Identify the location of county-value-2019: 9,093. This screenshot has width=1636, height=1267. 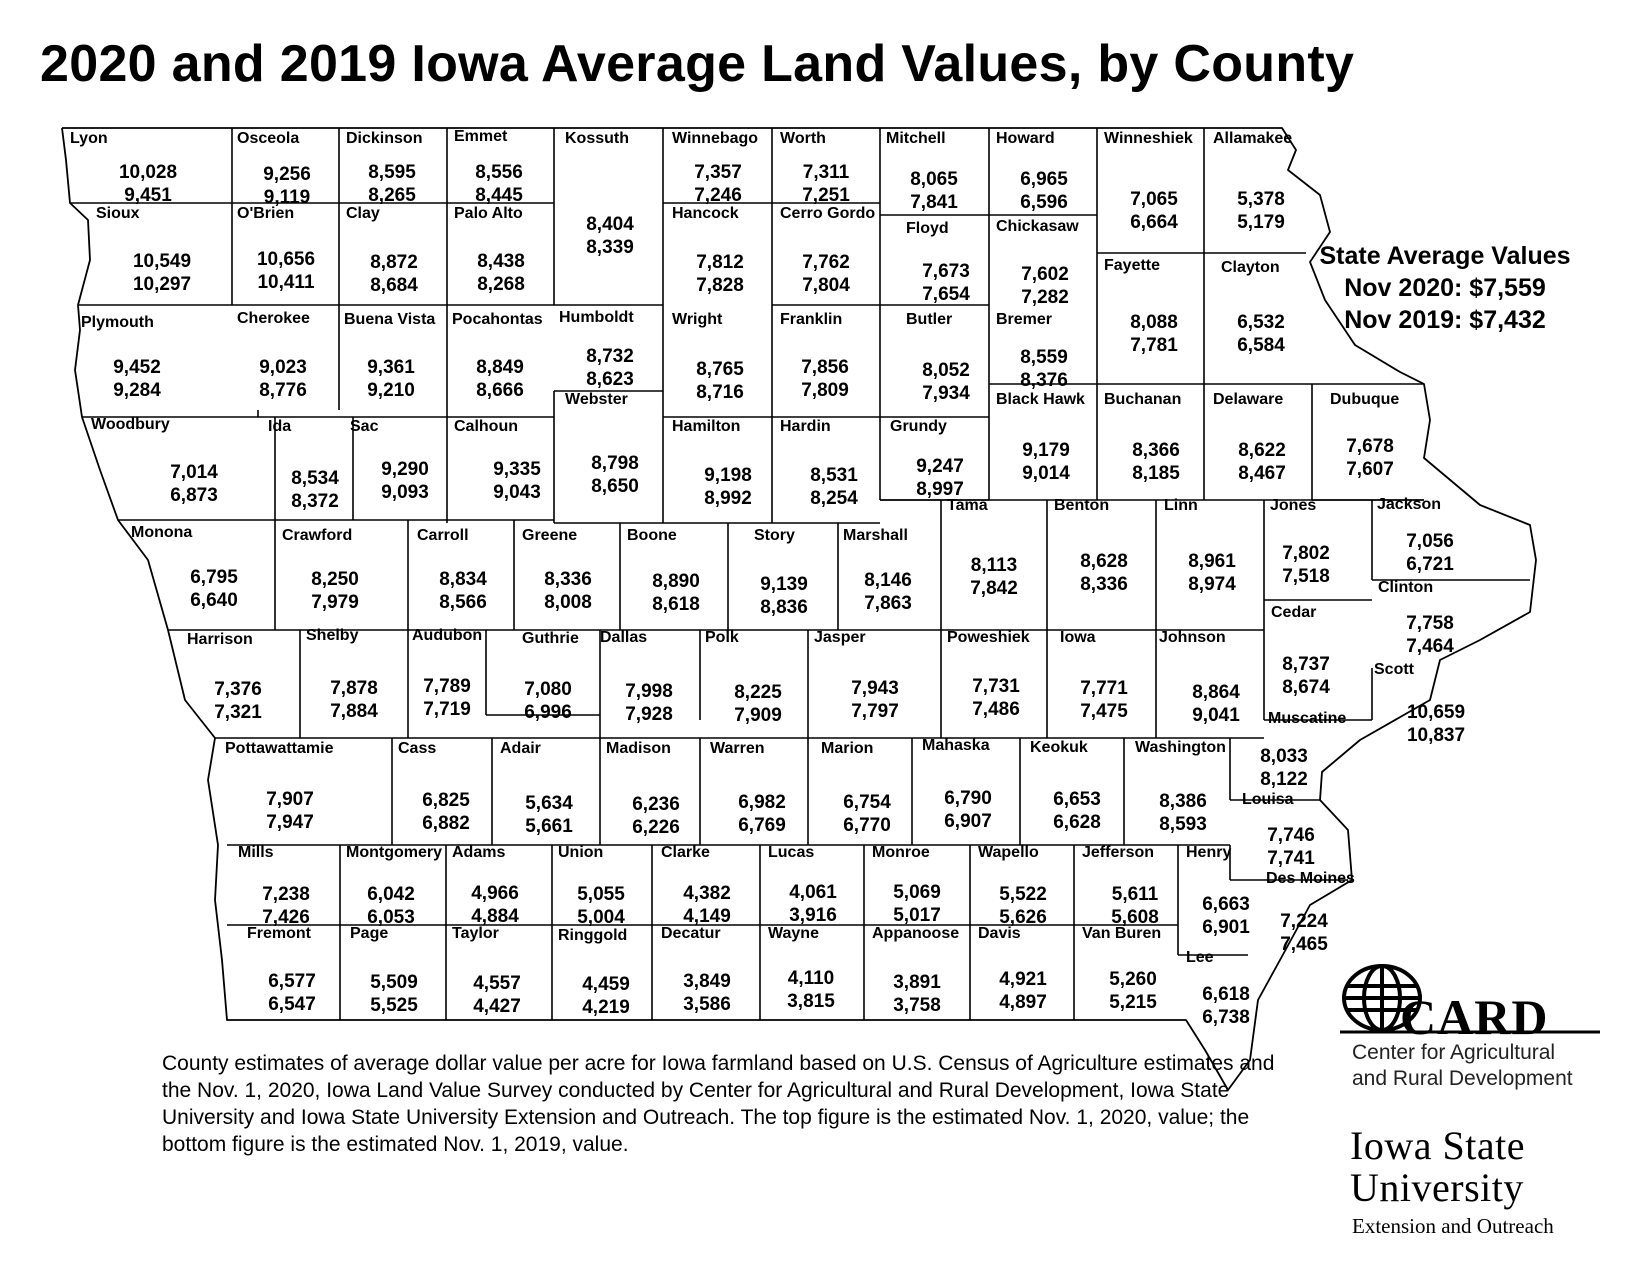
(405, 492).